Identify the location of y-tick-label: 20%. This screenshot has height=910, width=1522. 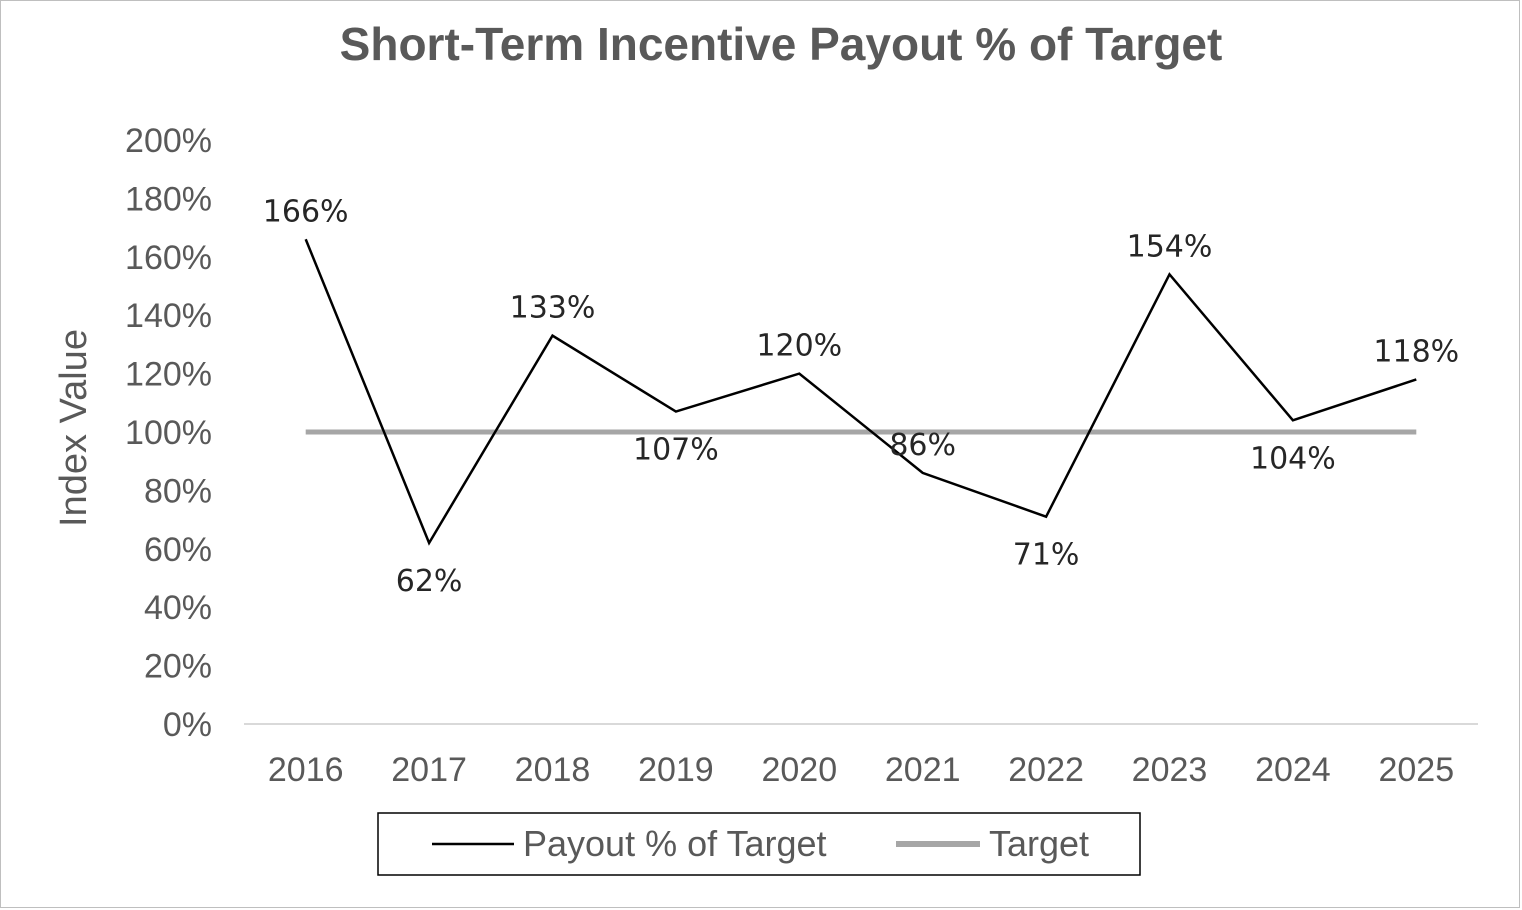
(178, 667).